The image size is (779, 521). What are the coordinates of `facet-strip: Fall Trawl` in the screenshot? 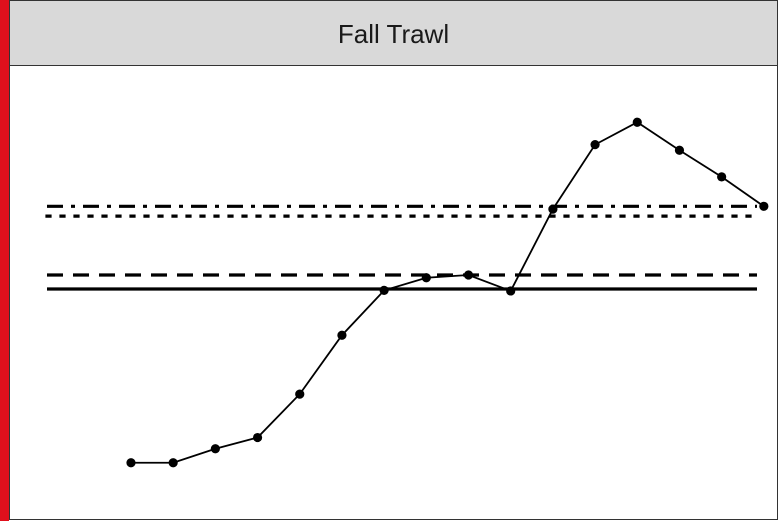 It's located at (393, 33).